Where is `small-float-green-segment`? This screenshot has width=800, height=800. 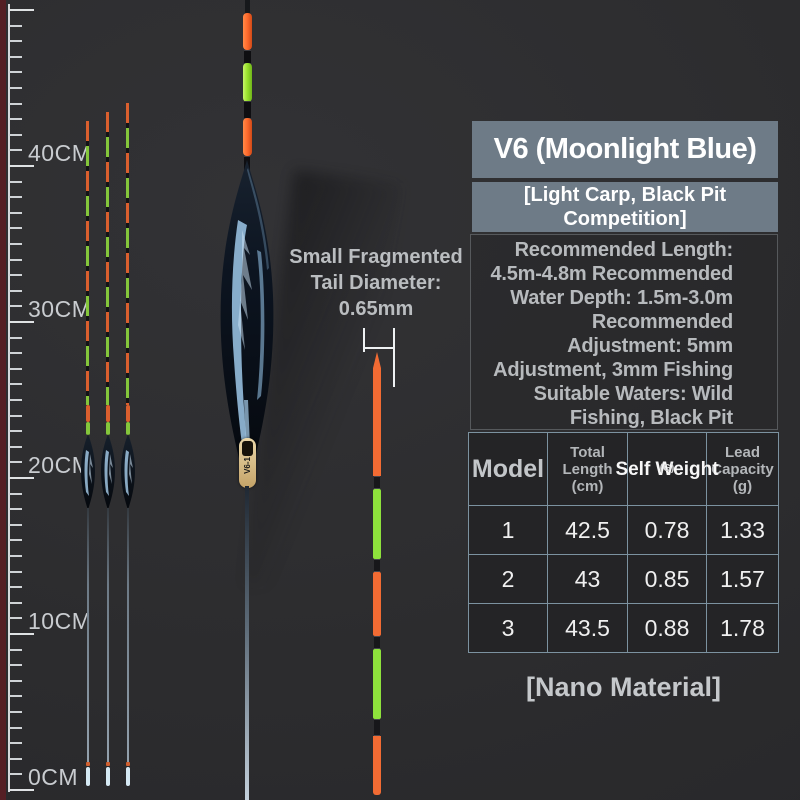 small-float-green-segment is located at coordinates (88, 428).